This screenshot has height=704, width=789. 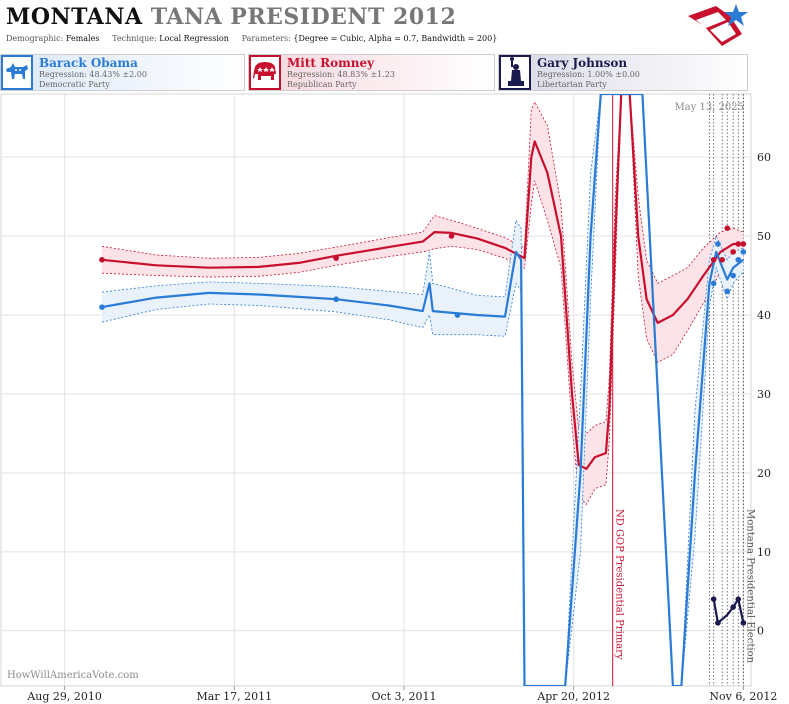 I want to click on elephant-icon, so click(x=265, y=72).